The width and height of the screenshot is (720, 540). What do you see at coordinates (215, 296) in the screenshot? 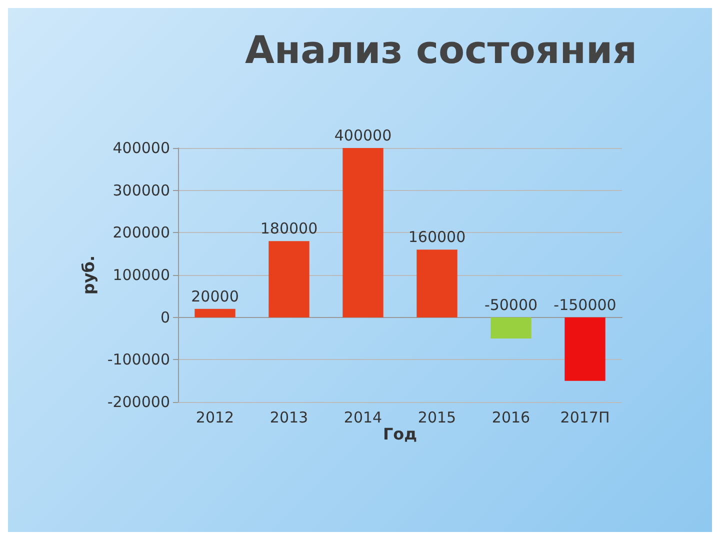
I see `data-label: 20000` at bounding box center [215, 296].